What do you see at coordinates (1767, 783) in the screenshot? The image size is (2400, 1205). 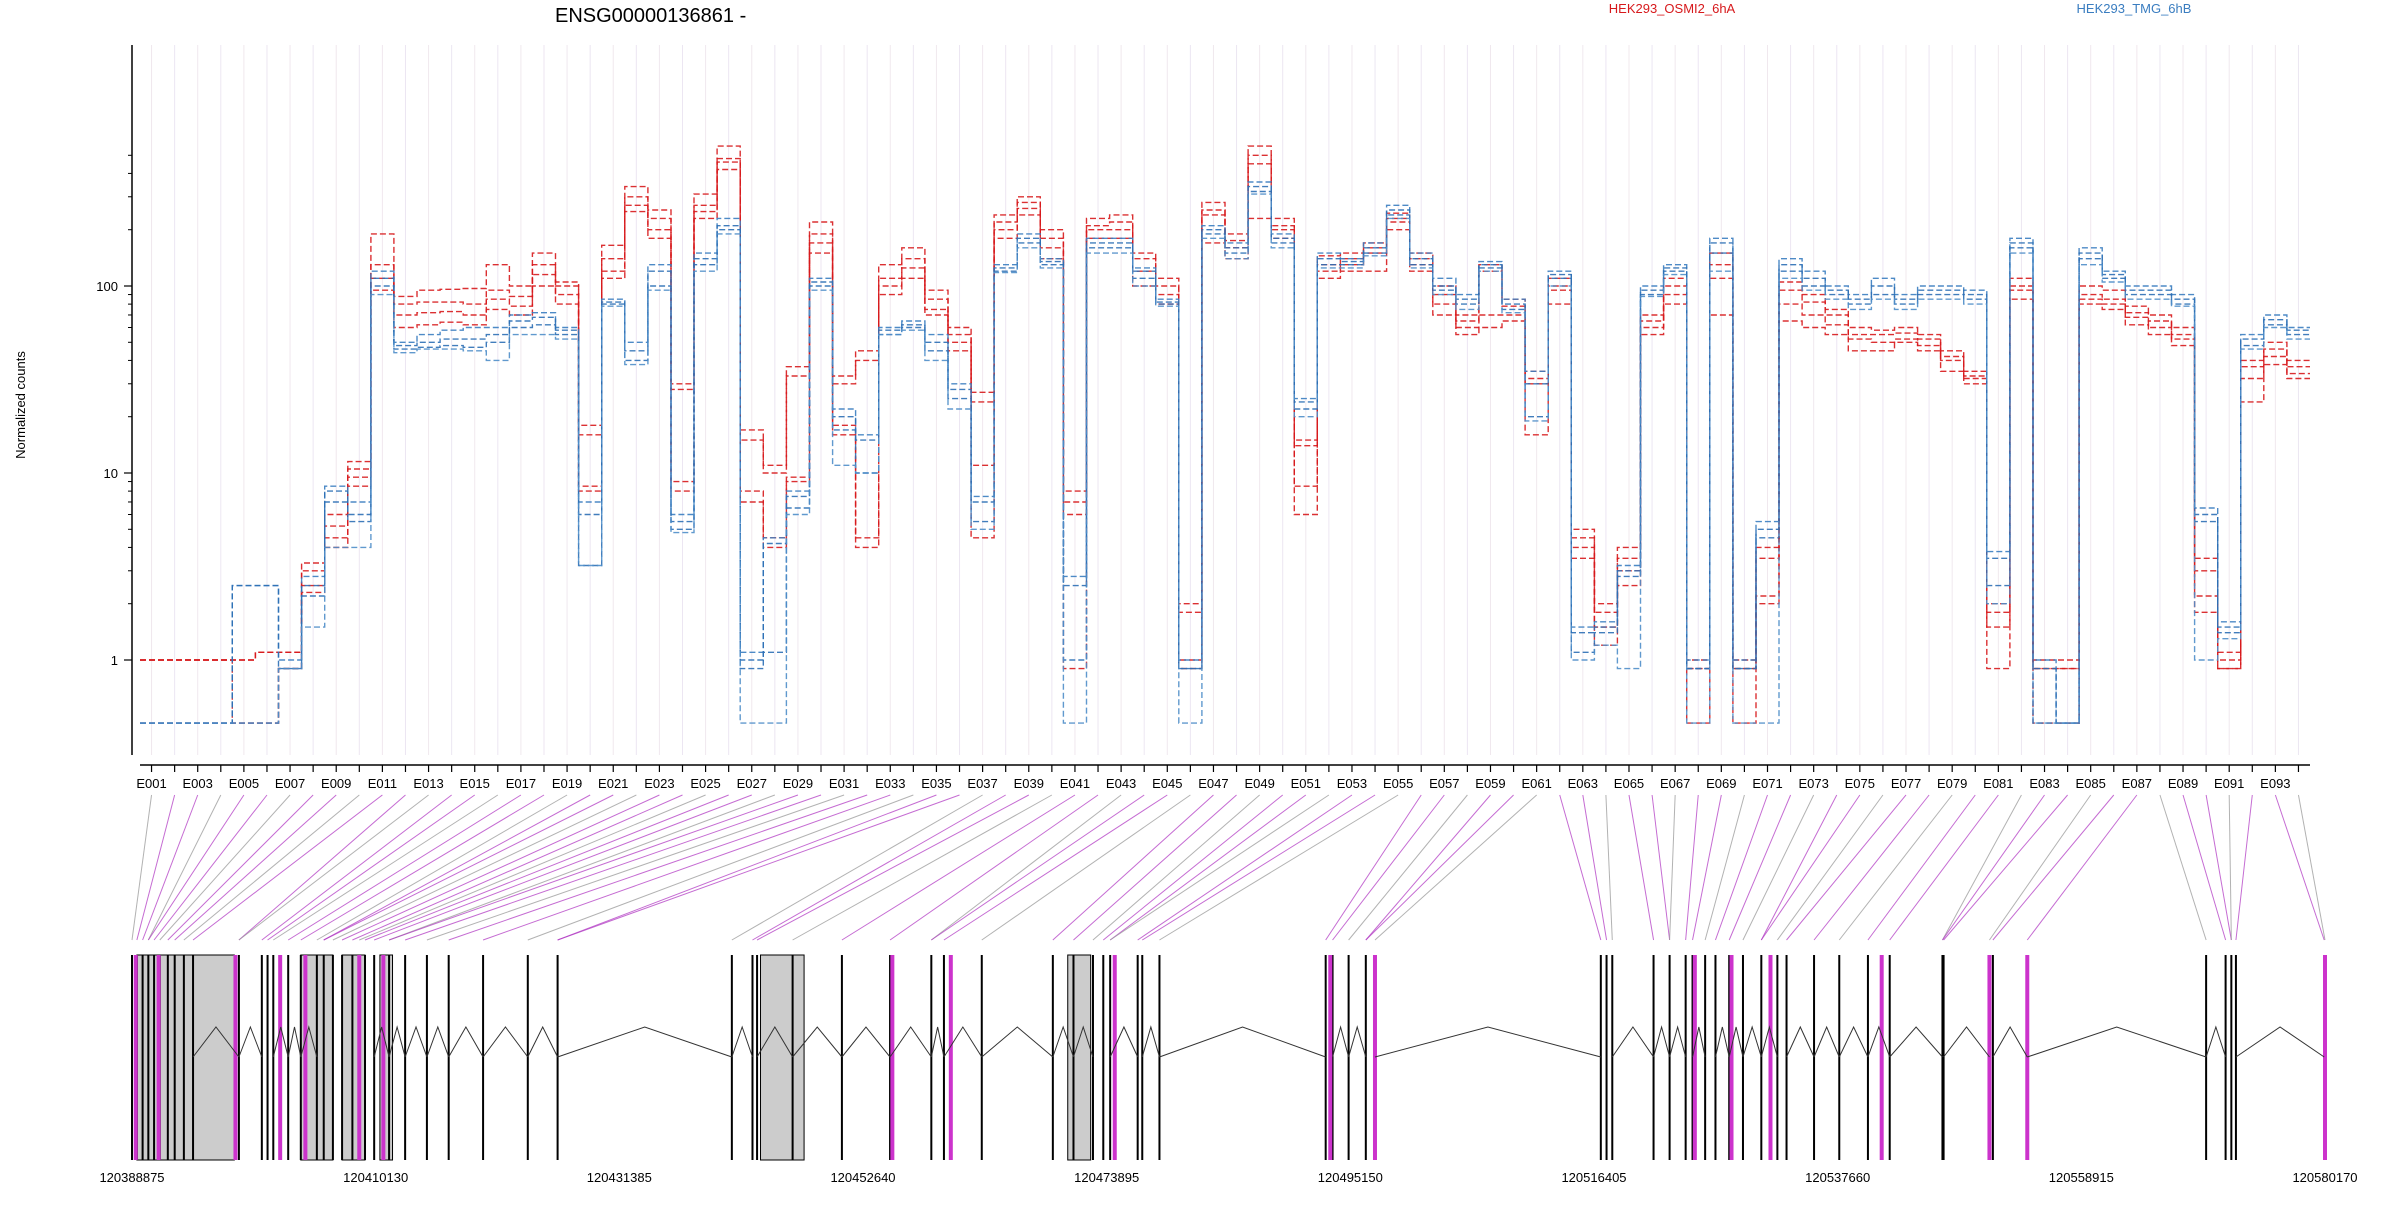 I see `x-tick-label: E071` at bounding box center [1767, 783].